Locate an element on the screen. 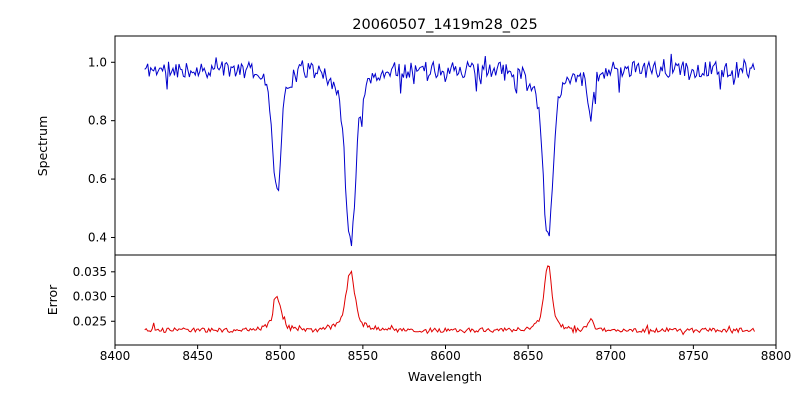 The image size is (800, 400). x-tick-label: 8400 is located at coordinates (115, 356).